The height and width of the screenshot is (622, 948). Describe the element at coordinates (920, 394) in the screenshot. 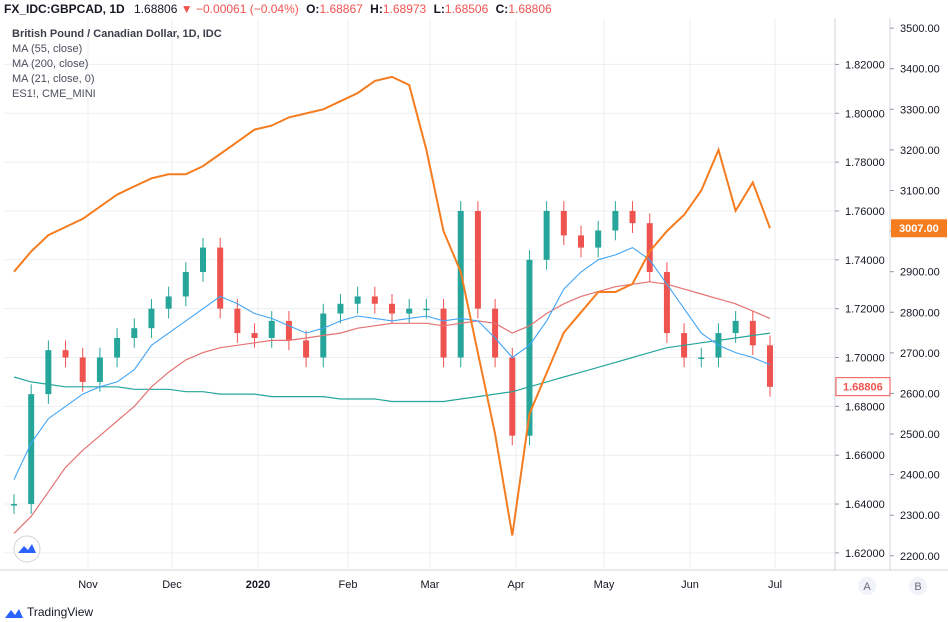

I see `y-right-tick-label: 2600.00` at that location.